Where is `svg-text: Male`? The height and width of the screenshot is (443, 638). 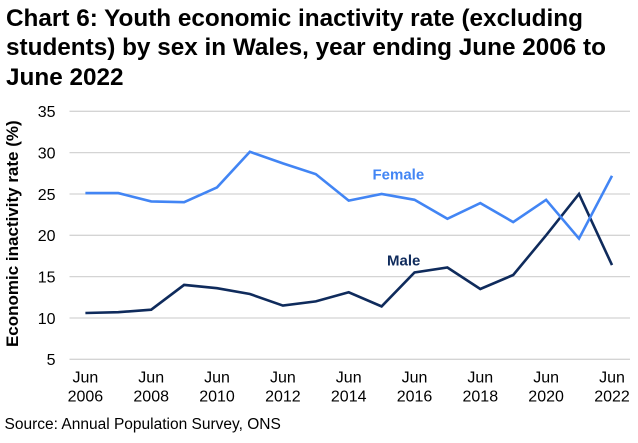 svg-text: Male is located at coordinates (403, 261).